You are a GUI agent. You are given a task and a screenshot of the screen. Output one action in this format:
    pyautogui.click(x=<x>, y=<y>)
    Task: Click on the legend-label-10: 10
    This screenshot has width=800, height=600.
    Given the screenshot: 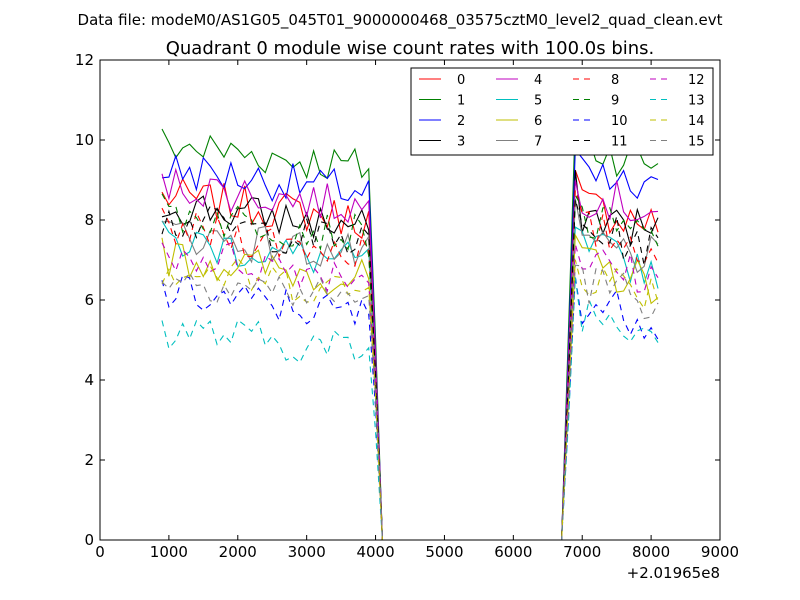 What is the action you would take?
    pyautogui.click(x=619, y=121)
    